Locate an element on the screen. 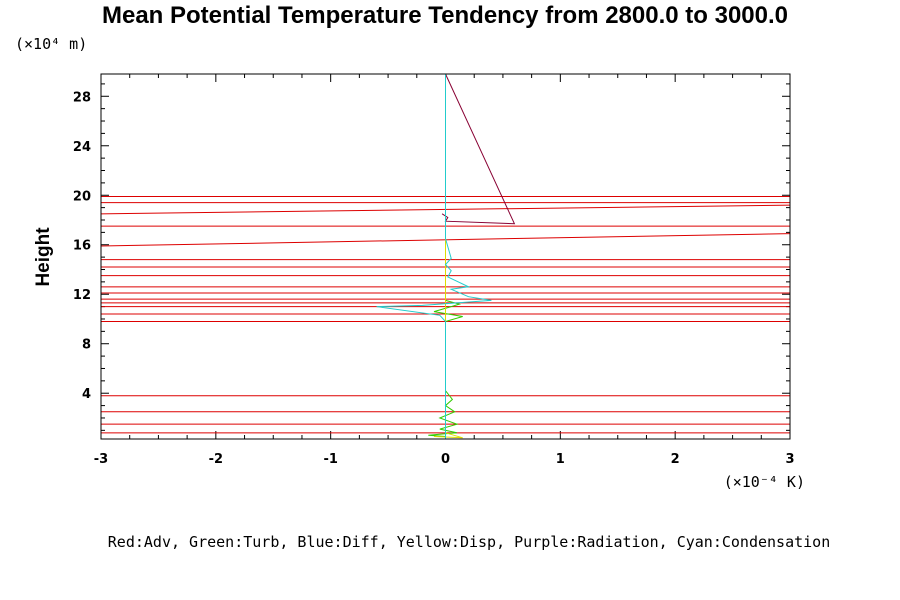  series-condensation is located at coordinates (434, 256).